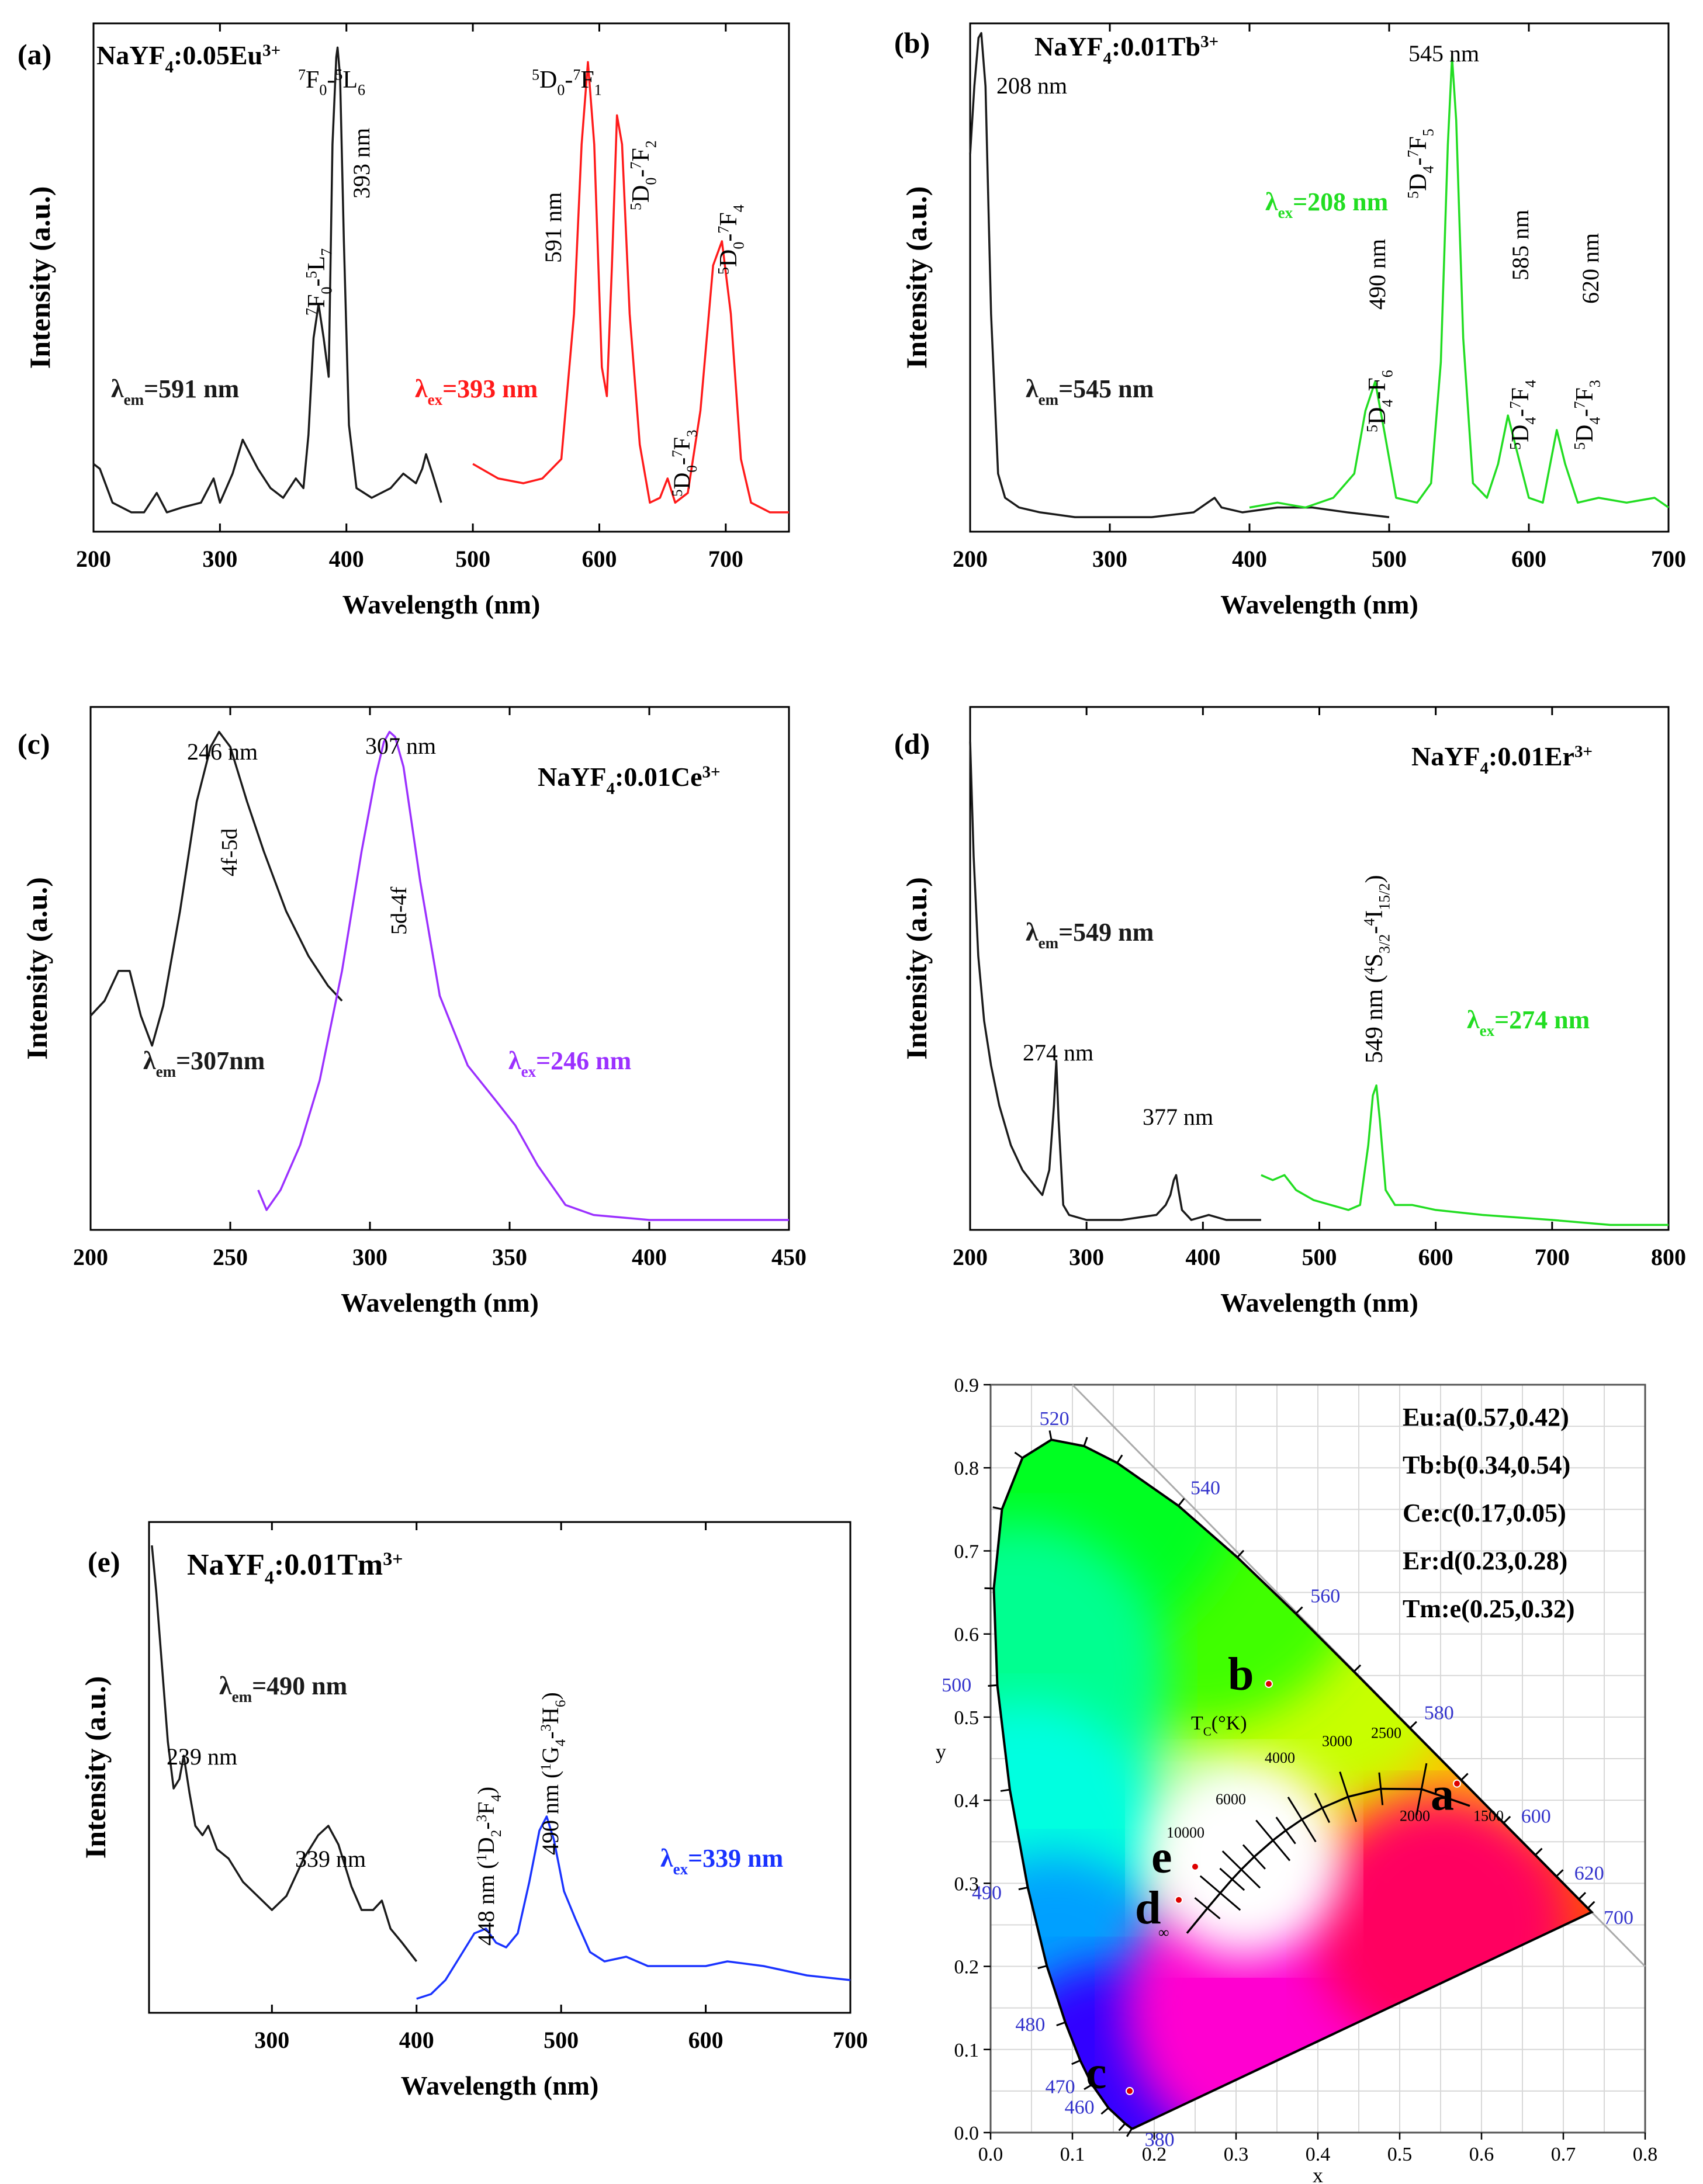  What do you see at coordinates (489, 1866) in the screenshot?
I see `annotation-transition: 448 nm (1D2-3F4)` at bounding box center [489, 1866].